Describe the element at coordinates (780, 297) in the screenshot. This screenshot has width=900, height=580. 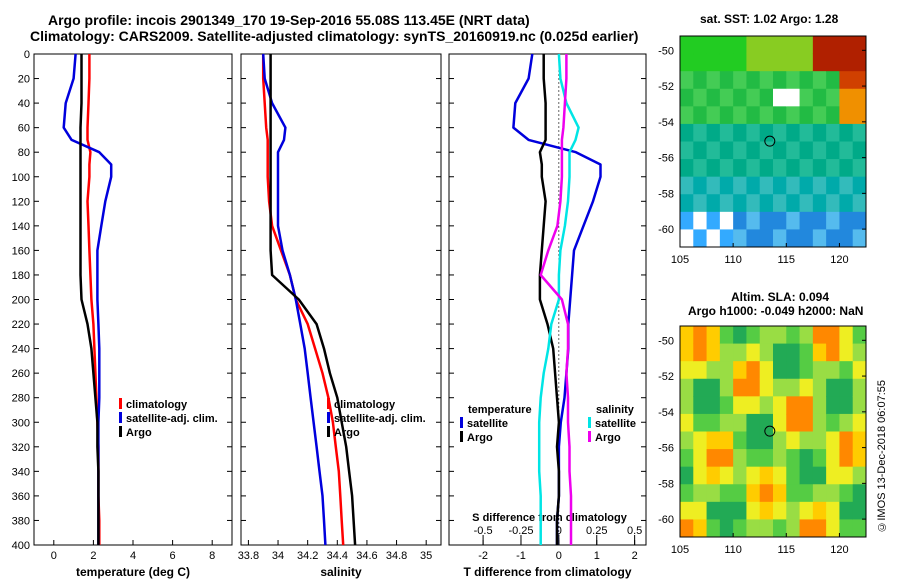
I see `sla-map-title-1: Altim. SLA: 0.094` at that location.